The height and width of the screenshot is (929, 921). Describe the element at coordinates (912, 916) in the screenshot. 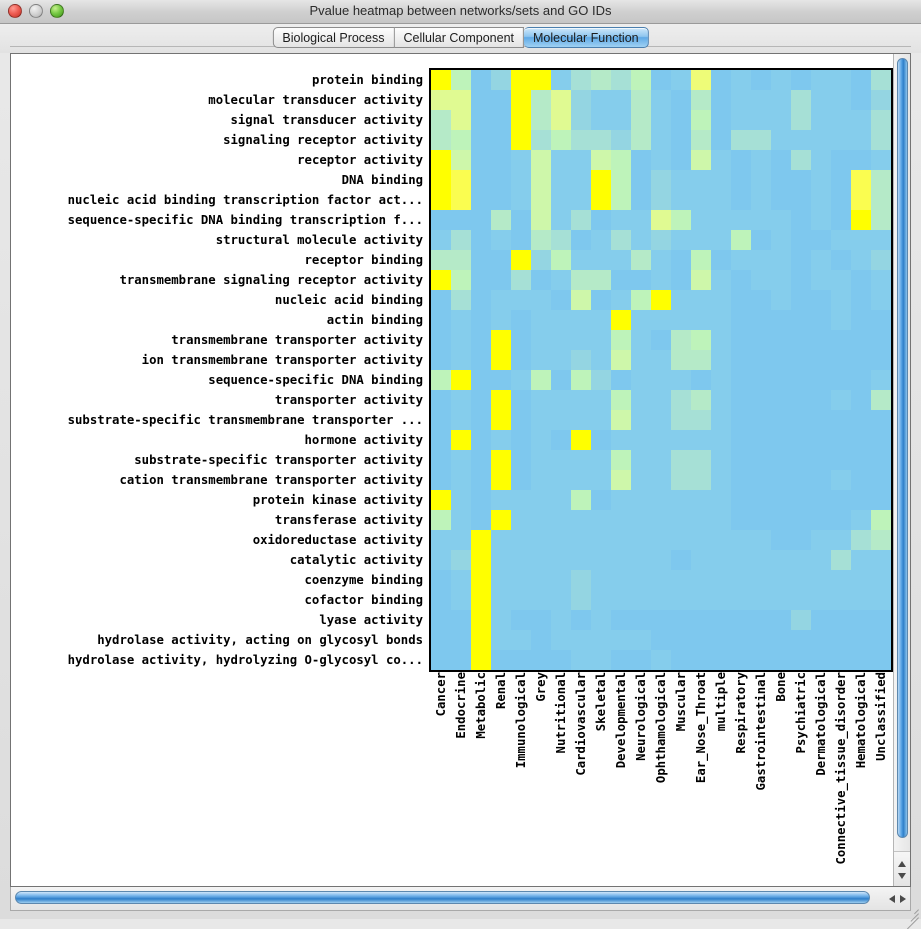

I see `resize-grip-icon` at that location.